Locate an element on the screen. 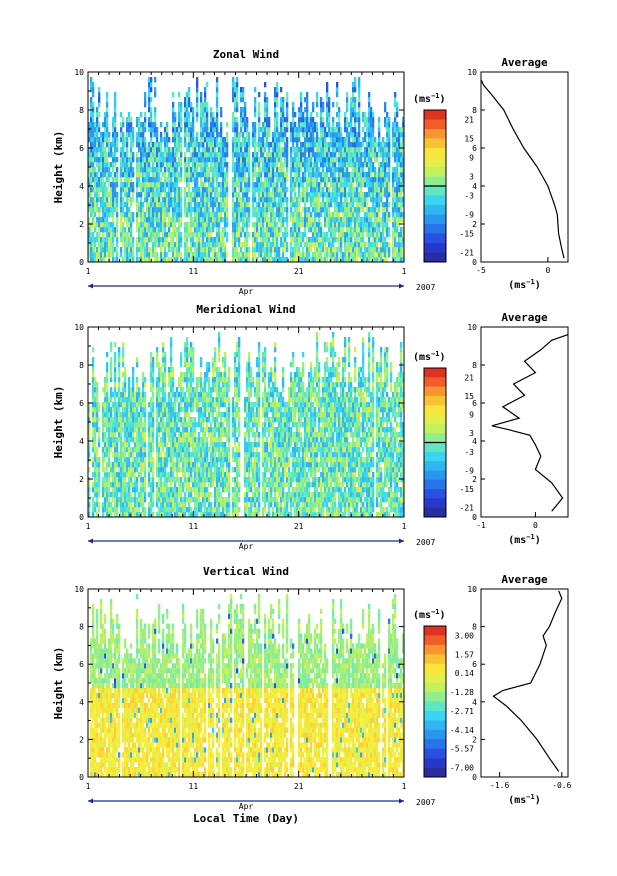  month-label: Apr is located at coordinates (246, 546).